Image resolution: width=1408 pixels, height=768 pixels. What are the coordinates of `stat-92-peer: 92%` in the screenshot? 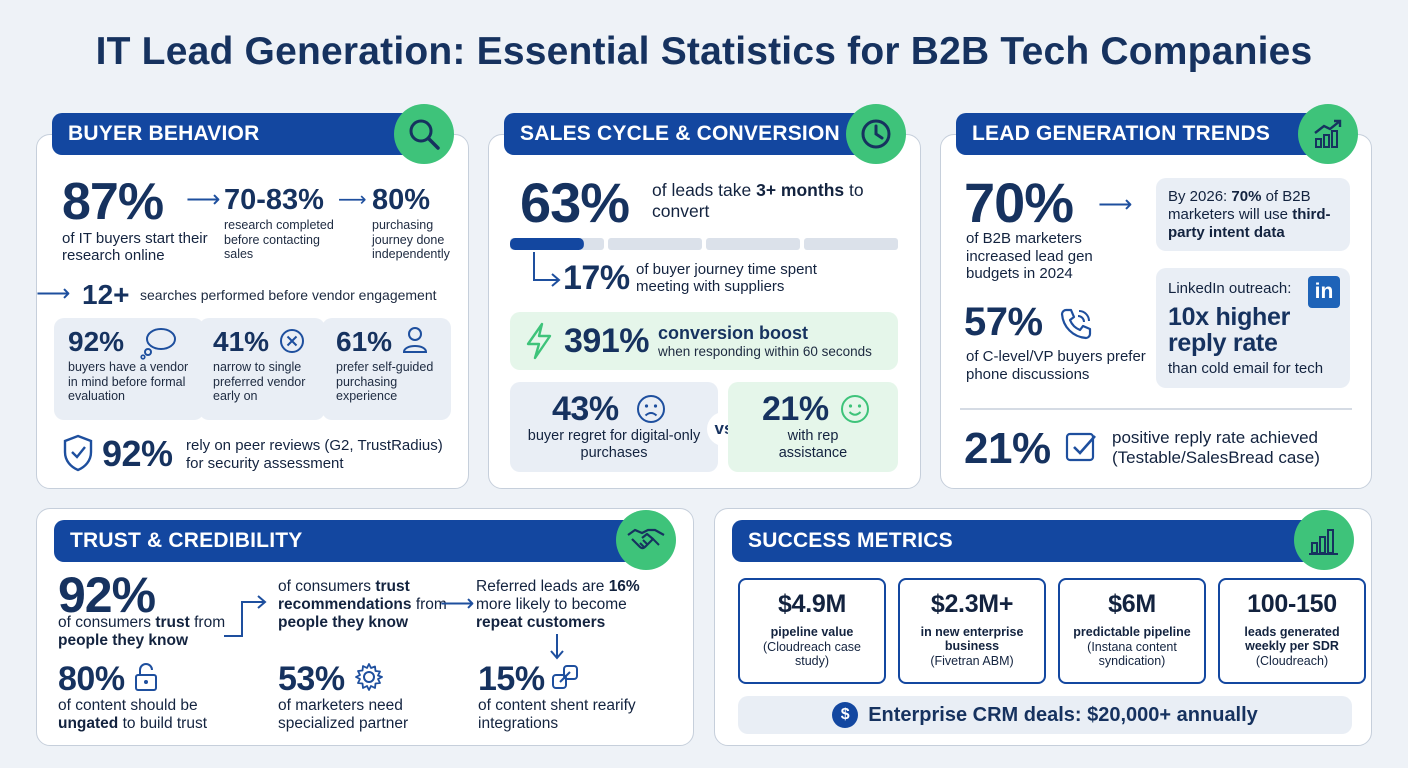 It's located at (137, 453).